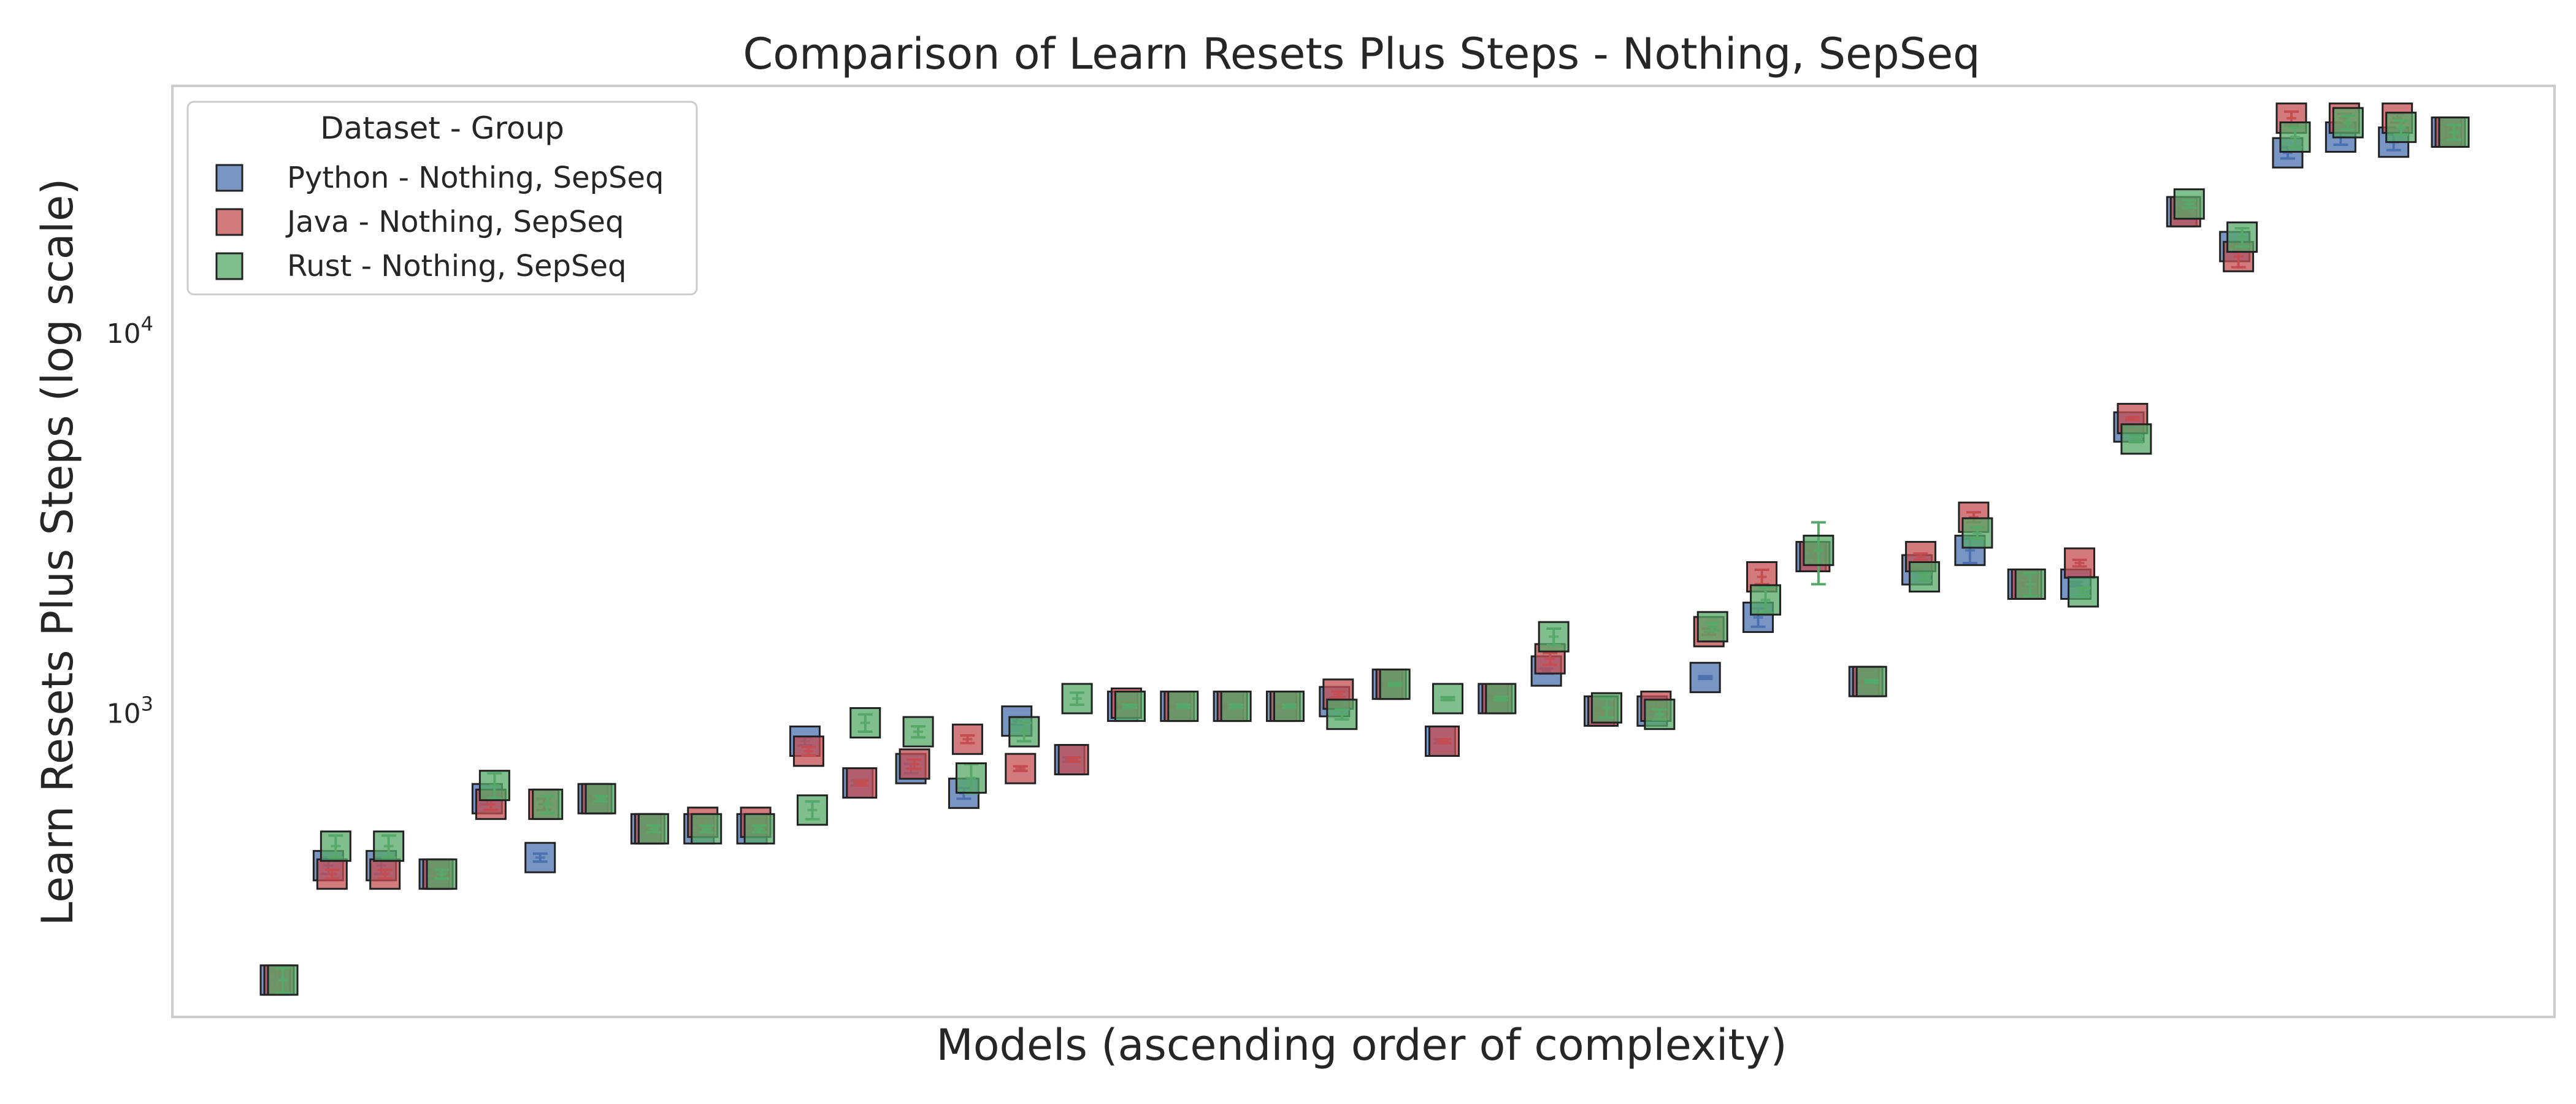 The width and height of the screenshot is (2576, 1104). I want to click on y-tick-exponent: 4, so click(147, 323).